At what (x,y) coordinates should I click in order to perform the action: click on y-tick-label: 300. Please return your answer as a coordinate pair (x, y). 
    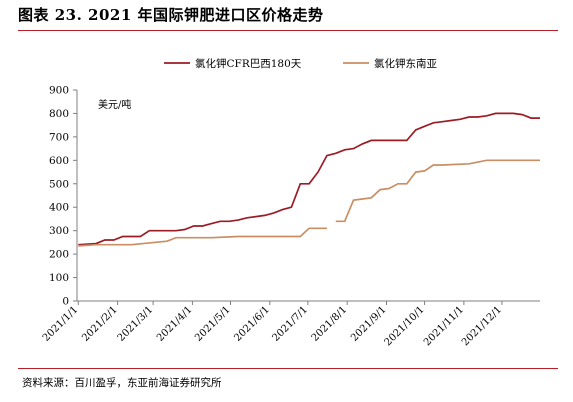
    Looking at the image, I should click on (59, 231).